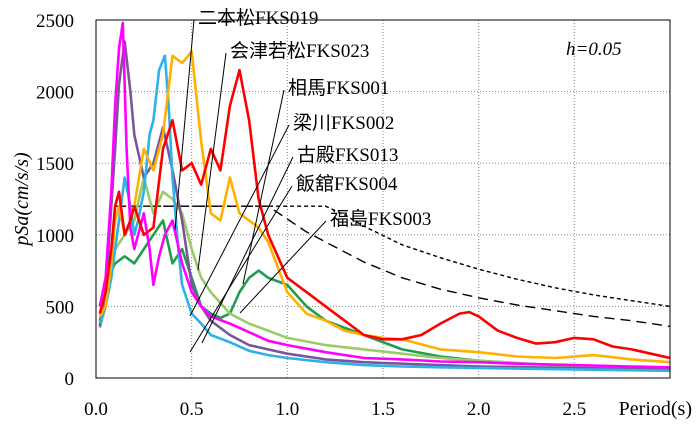  I want to click on x-tick-label: 2.0, so click(479, 409).